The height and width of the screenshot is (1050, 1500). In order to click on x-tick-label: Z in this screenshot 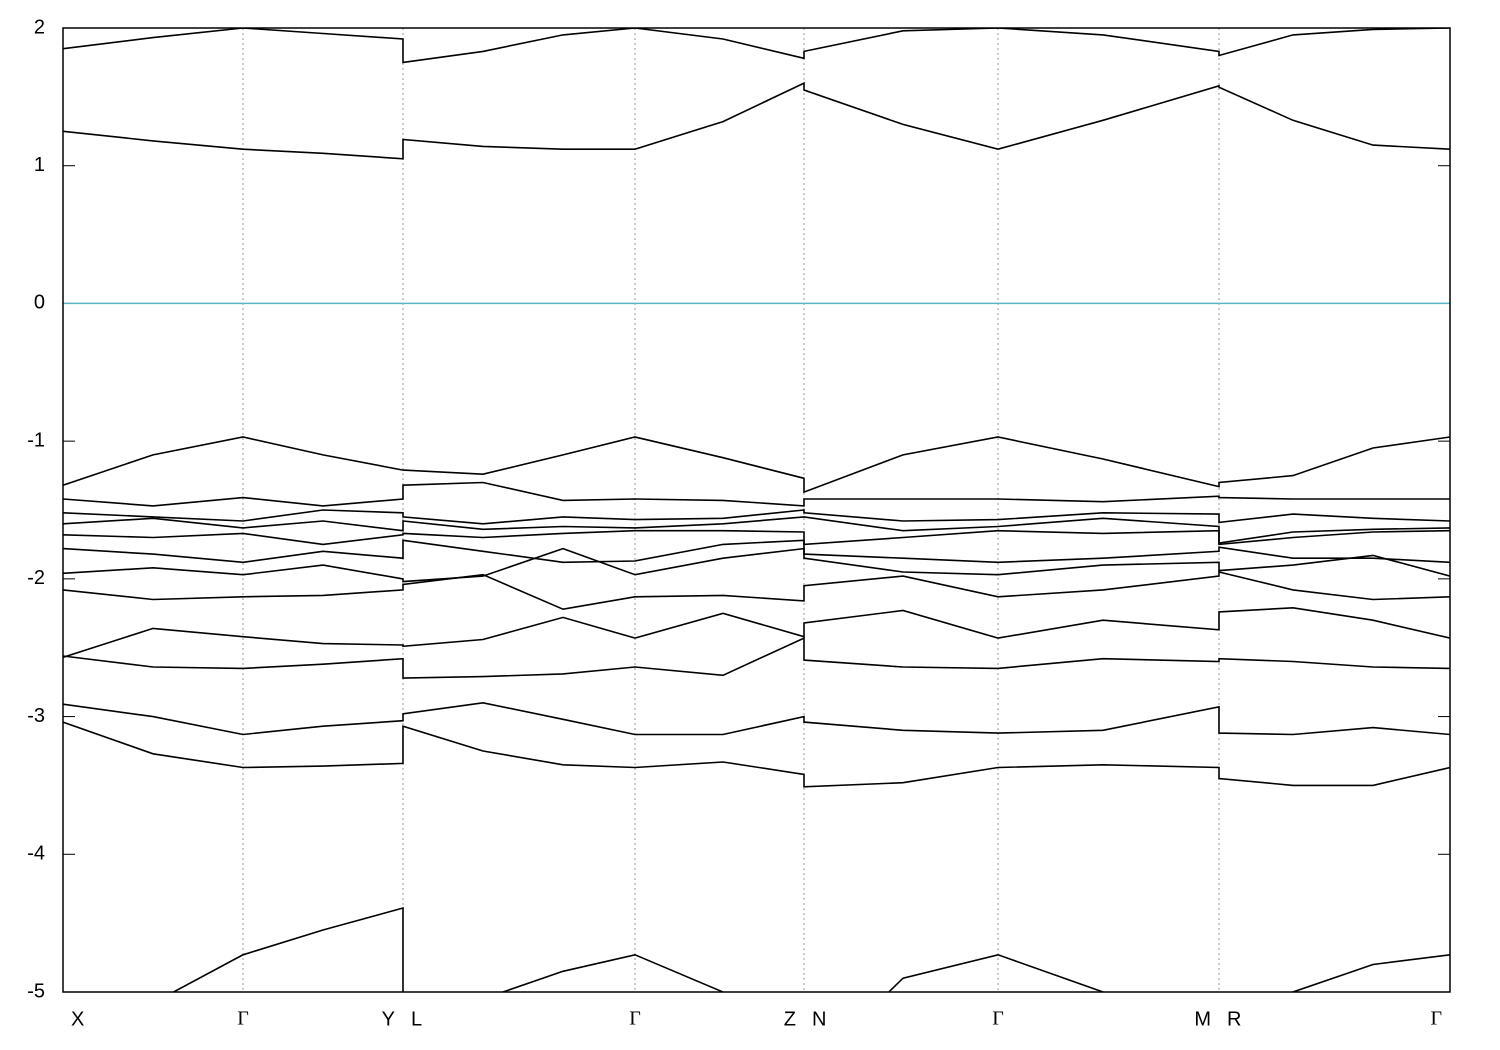, I will do `click(790, 1019)`.